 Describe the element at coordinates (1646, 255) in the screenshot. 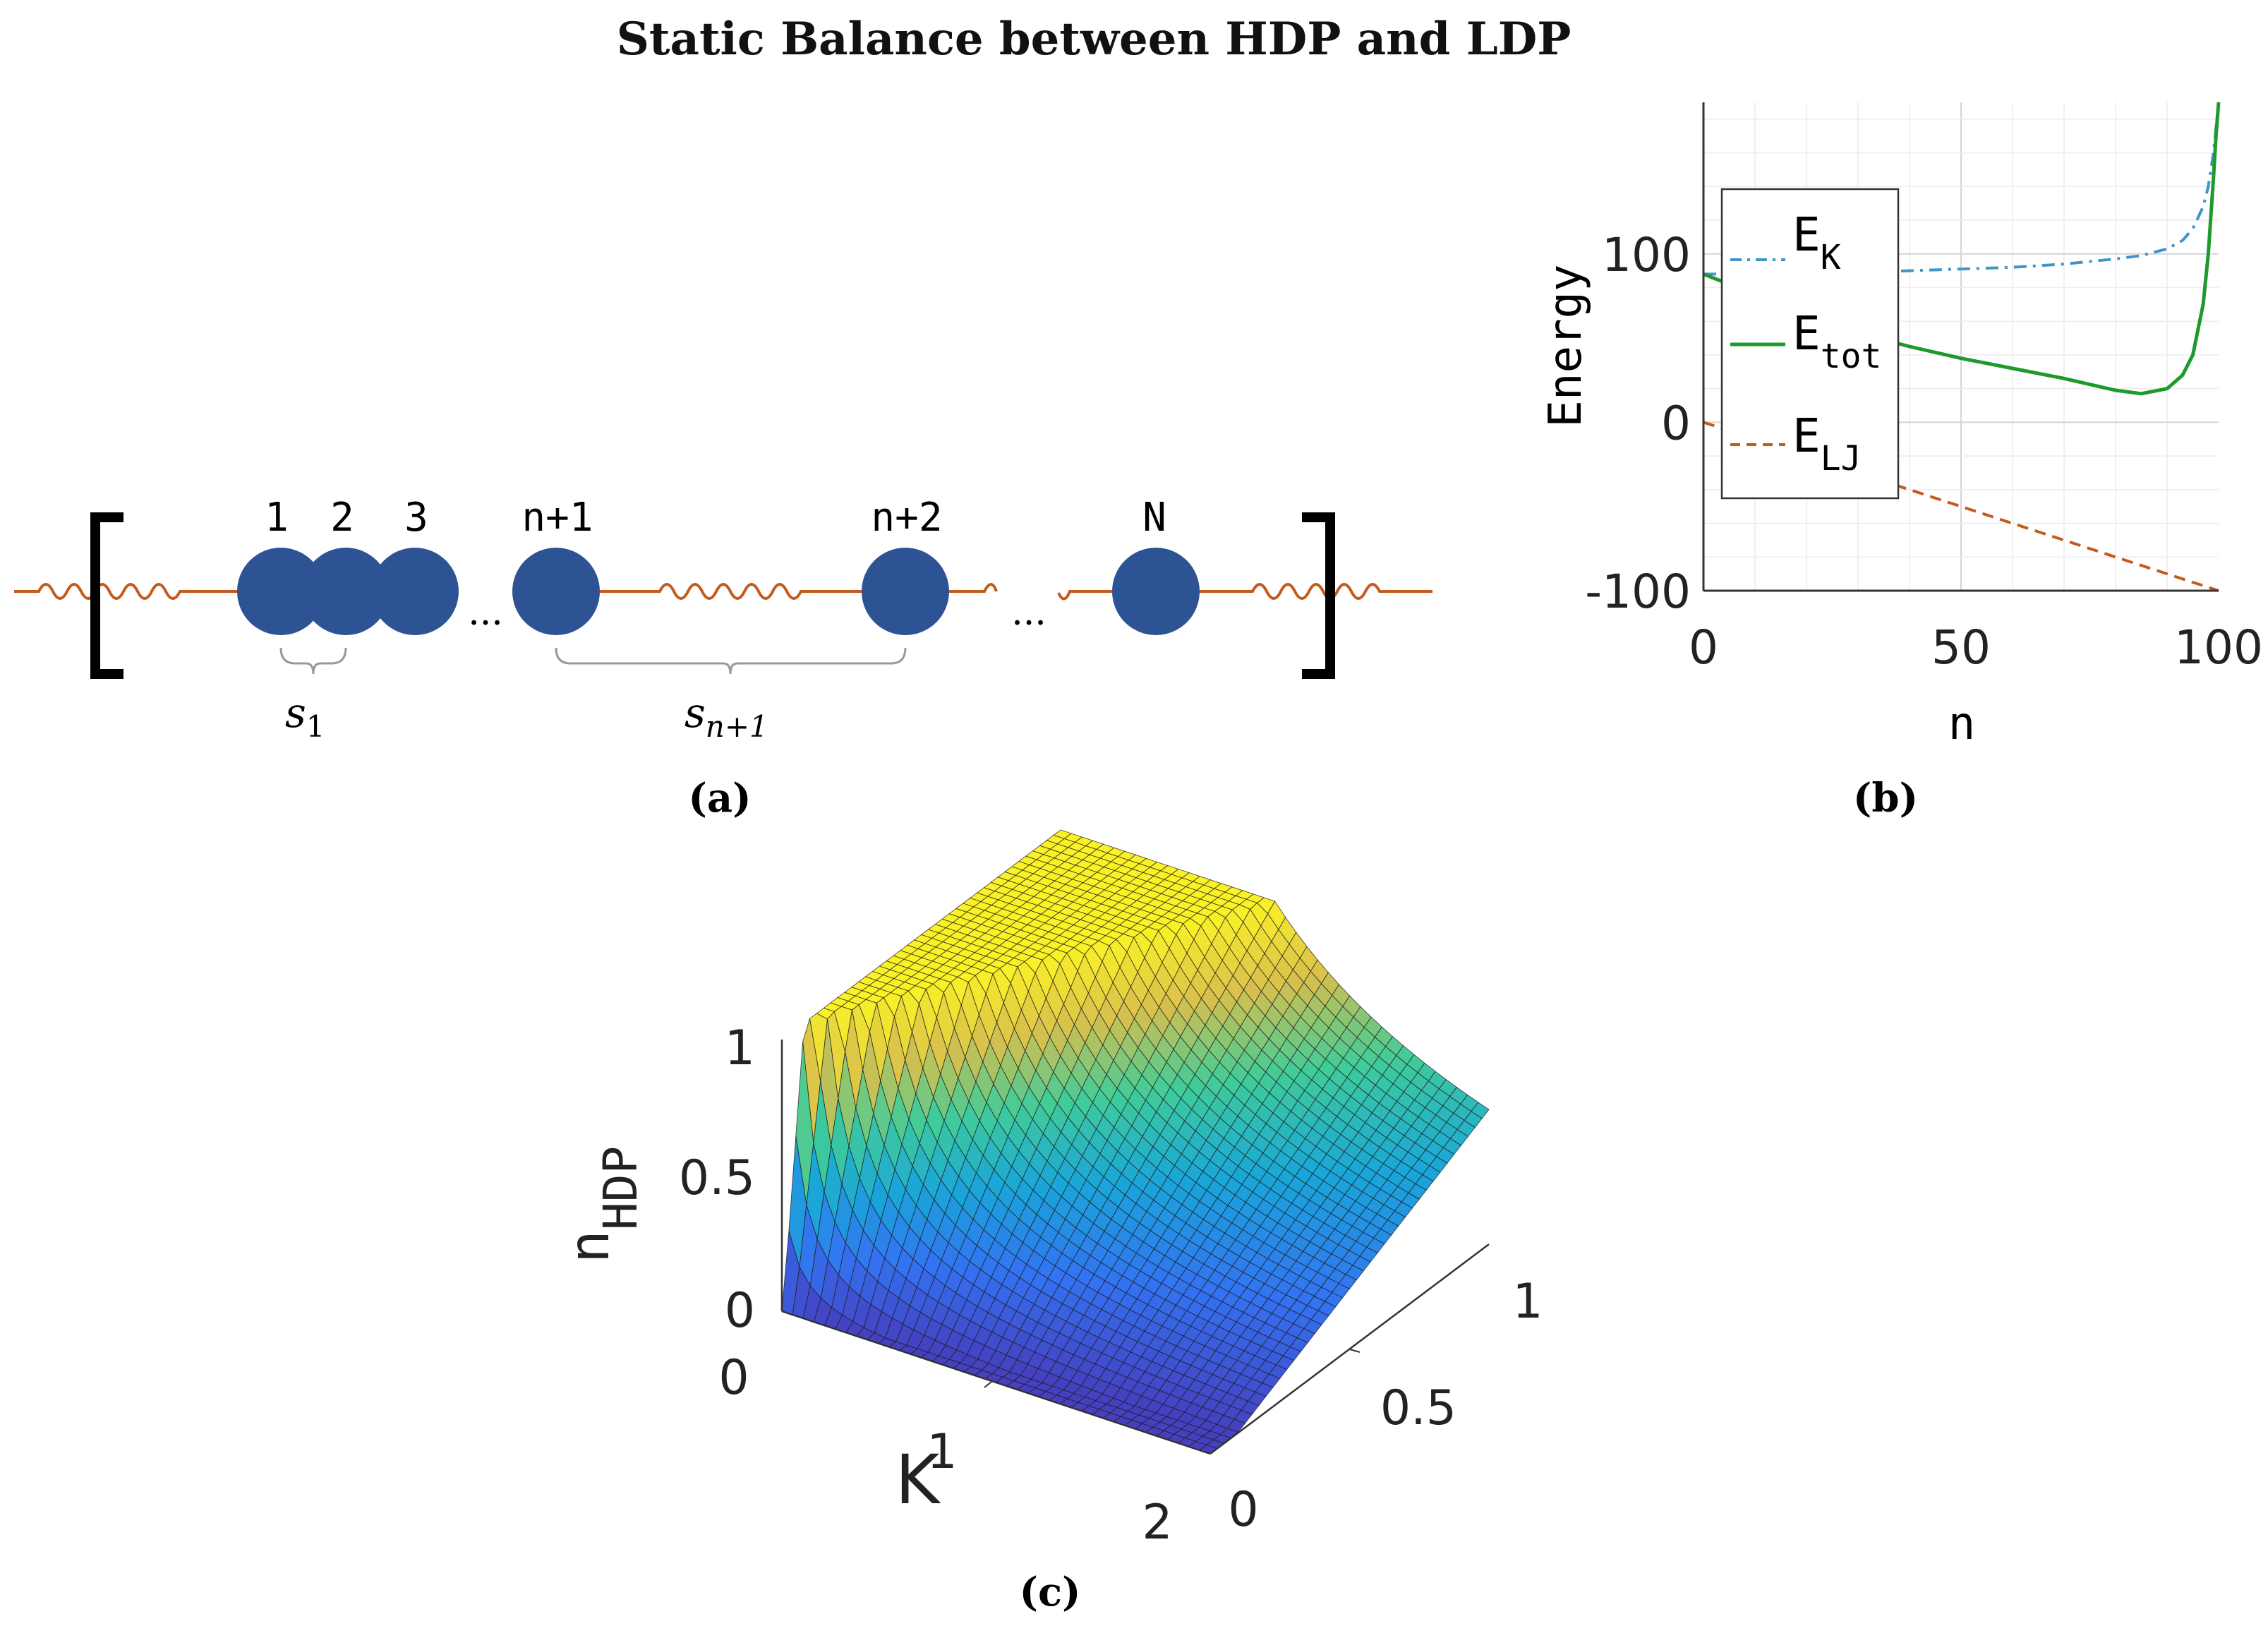

I see `y-tick-label: 100` at that location.